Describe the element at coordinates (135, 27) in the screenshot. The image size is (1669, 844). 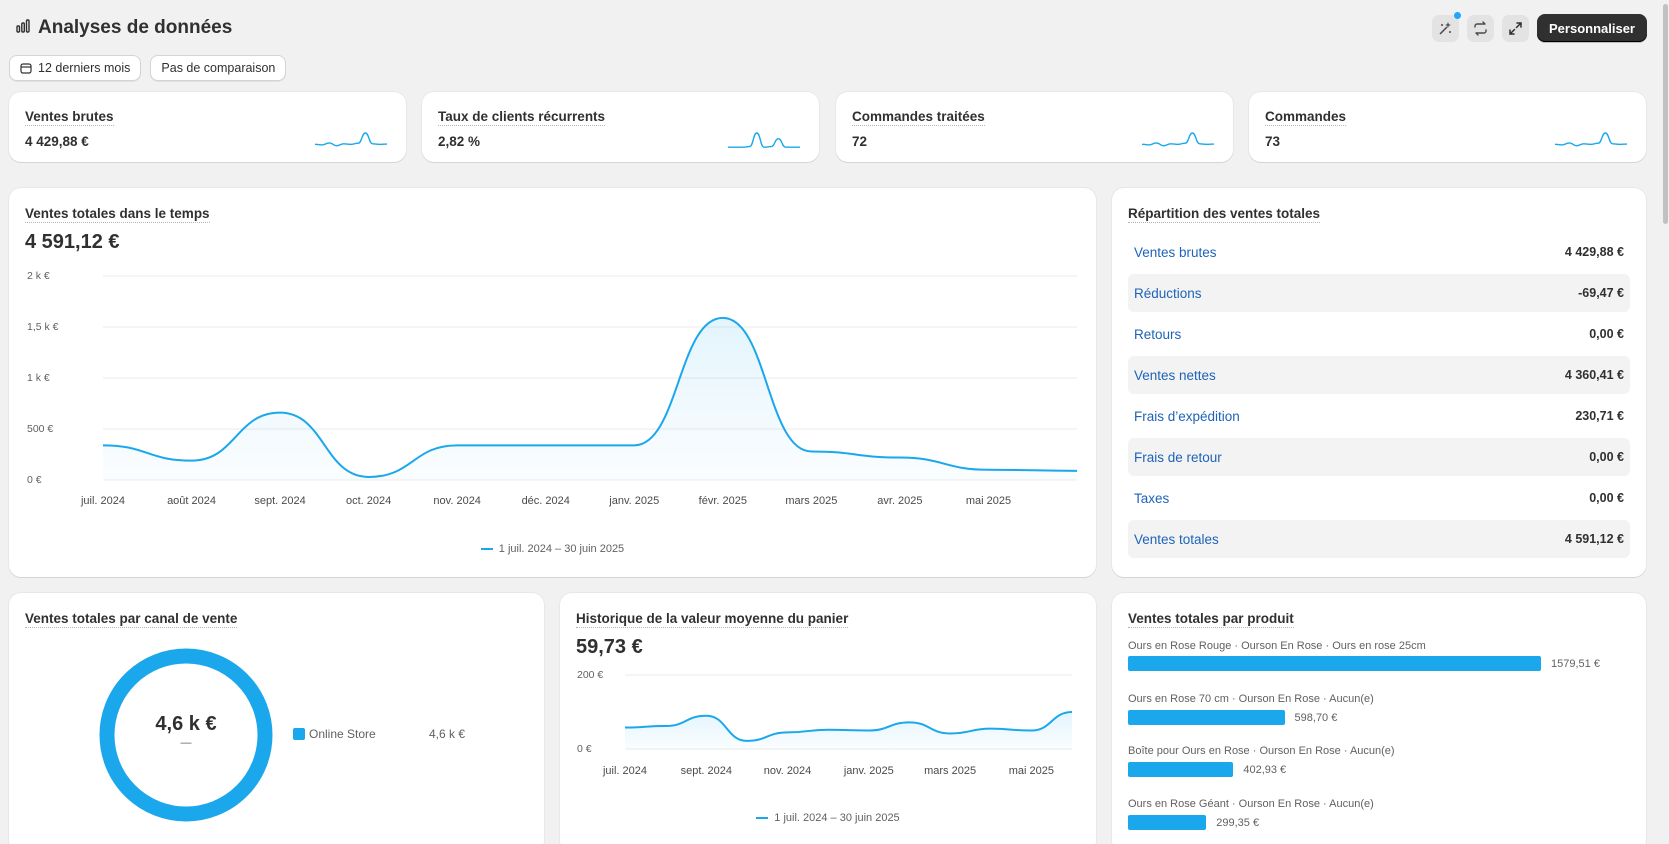
I see `page-title: Analyses de données` at that location.